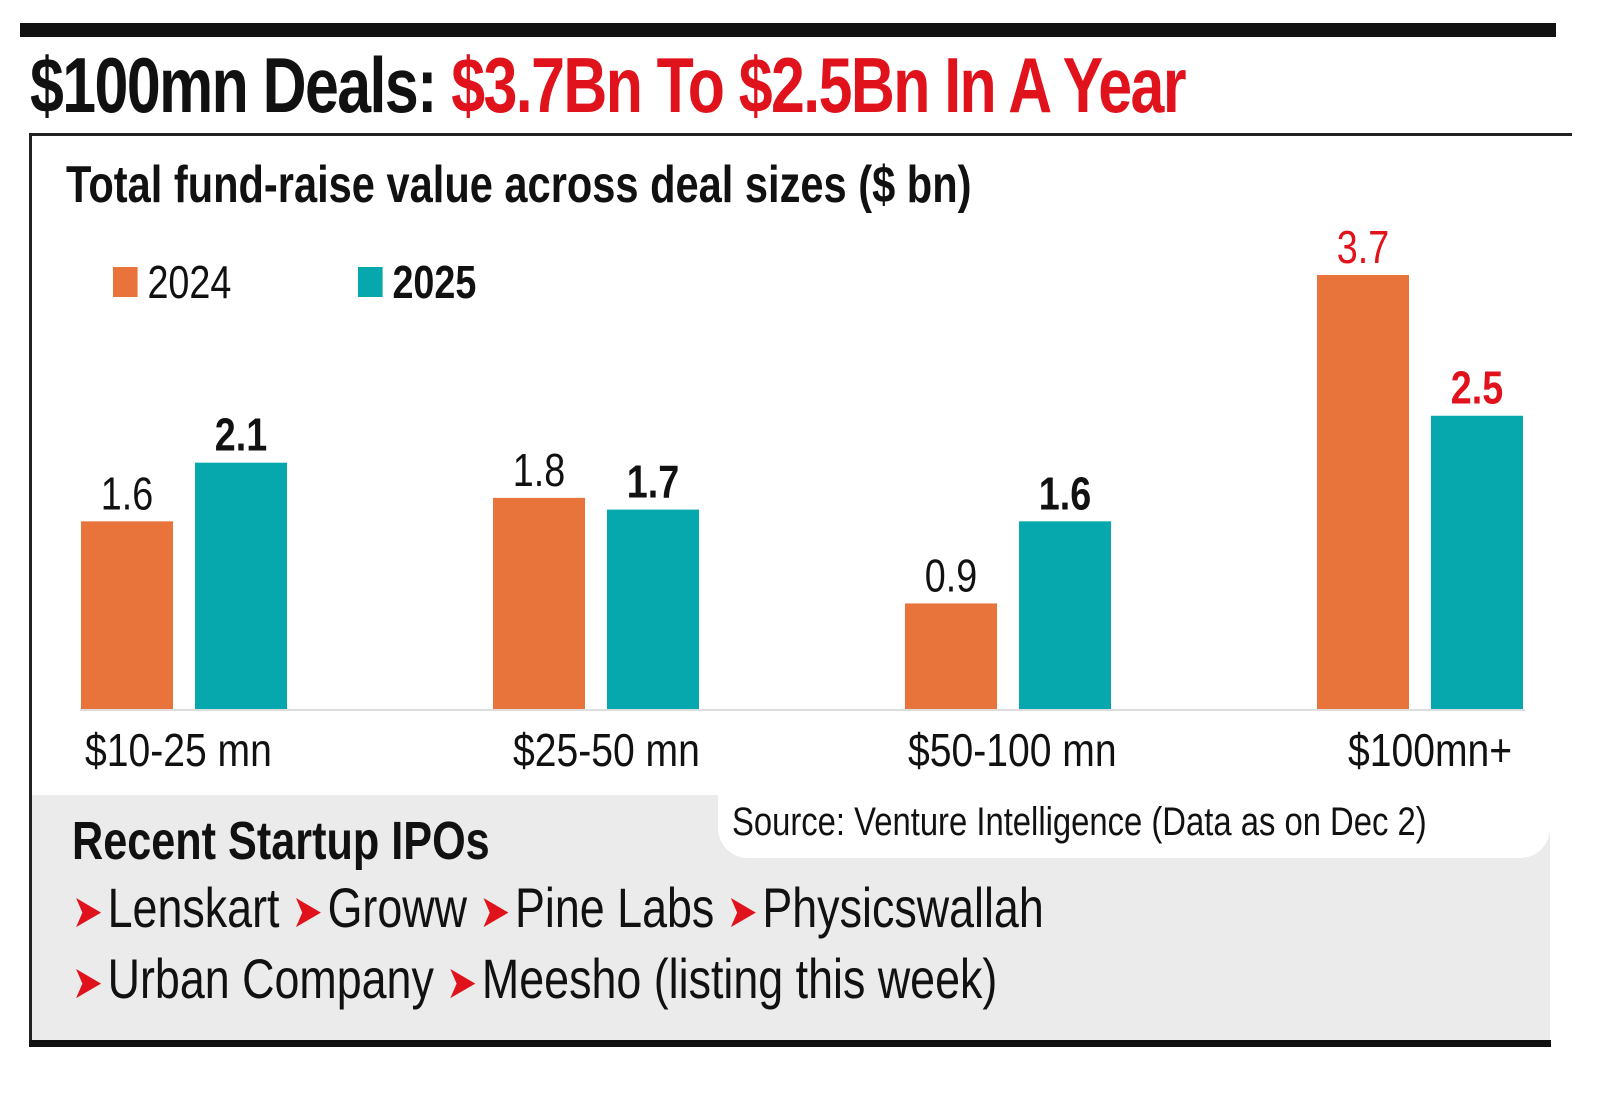  What do you see at coordinates (790, 1043) in the screenshot?
I see `bottom-rule` at bounding box center [790, 1043].